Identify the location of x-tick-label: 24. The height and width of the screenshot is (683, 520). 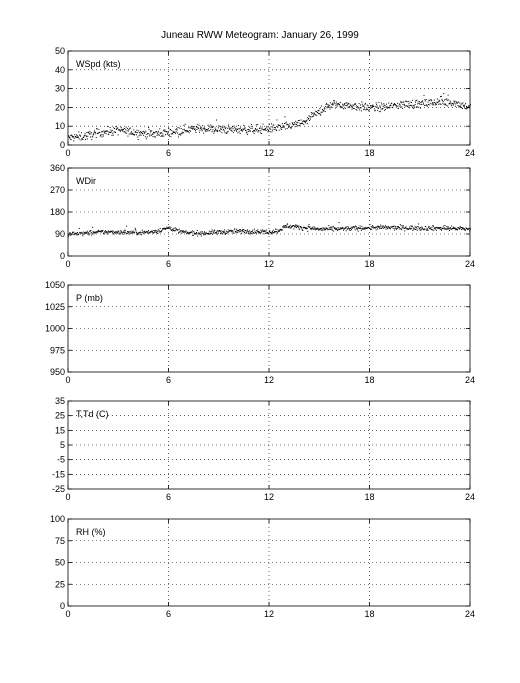
(470, 614).